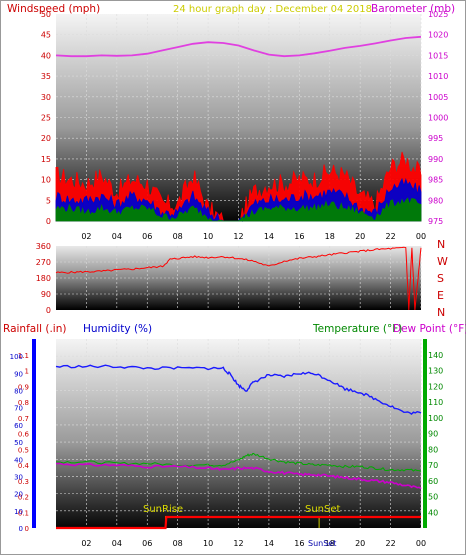 Image resolution: width=466 pixels, height=556 pixels. I want to click on compass-letter: S, so click(440, 278).